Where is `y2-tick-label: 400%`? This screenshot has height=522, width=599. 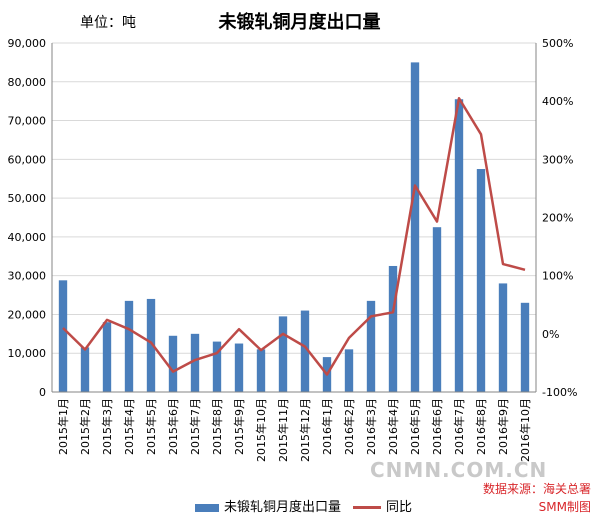 y2-tick-label: 400% is located at coordinates (557, 101).